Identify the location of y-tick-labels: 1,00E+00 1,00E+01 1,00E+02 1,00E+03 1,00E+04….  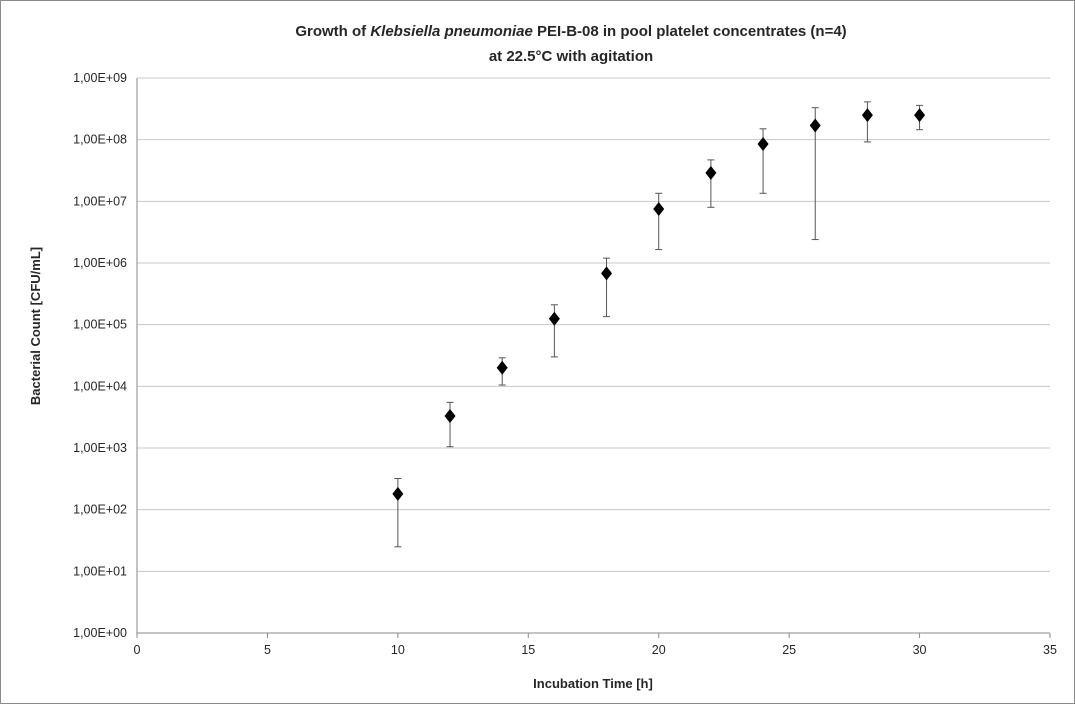
(100, 355).